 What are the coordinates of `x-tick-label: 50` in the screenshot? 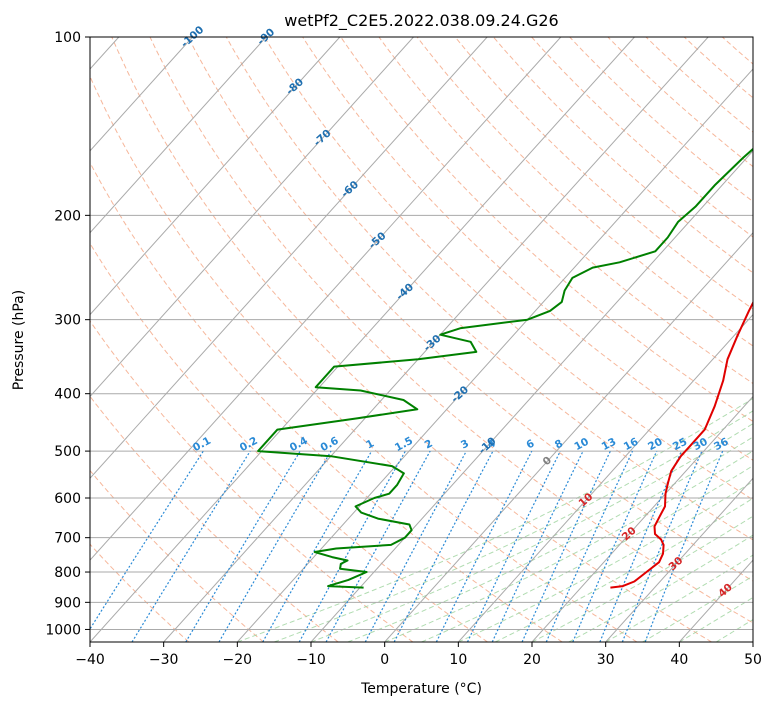 It's located at (753, 660).